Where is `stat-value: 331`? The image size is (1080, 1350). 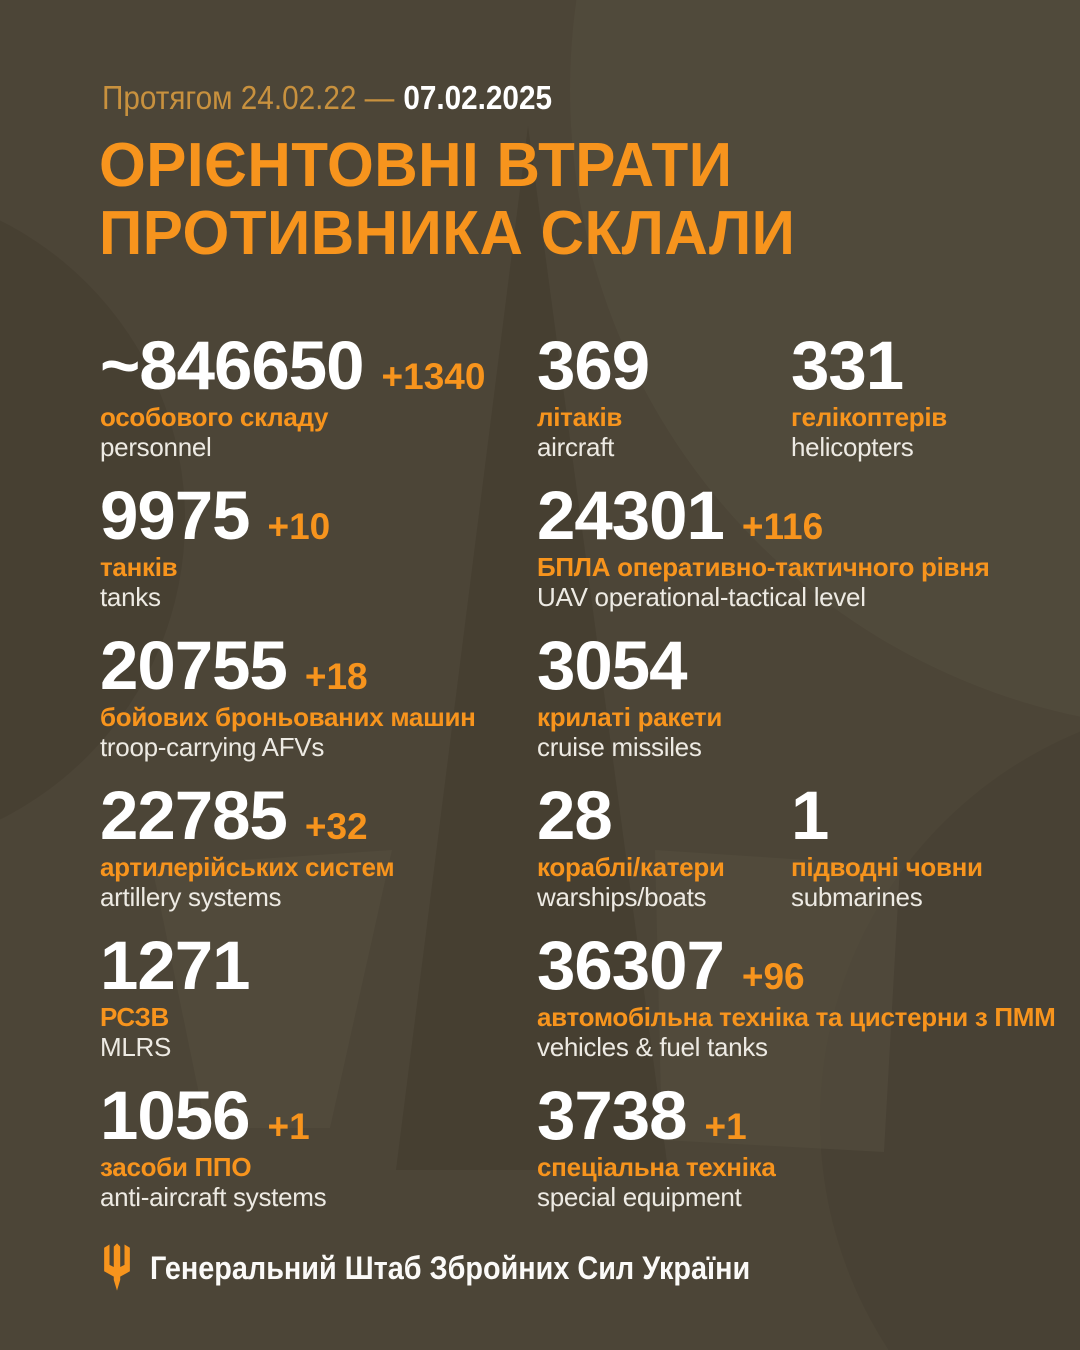
stat-value: 331 is located at coordinates (847, 365).